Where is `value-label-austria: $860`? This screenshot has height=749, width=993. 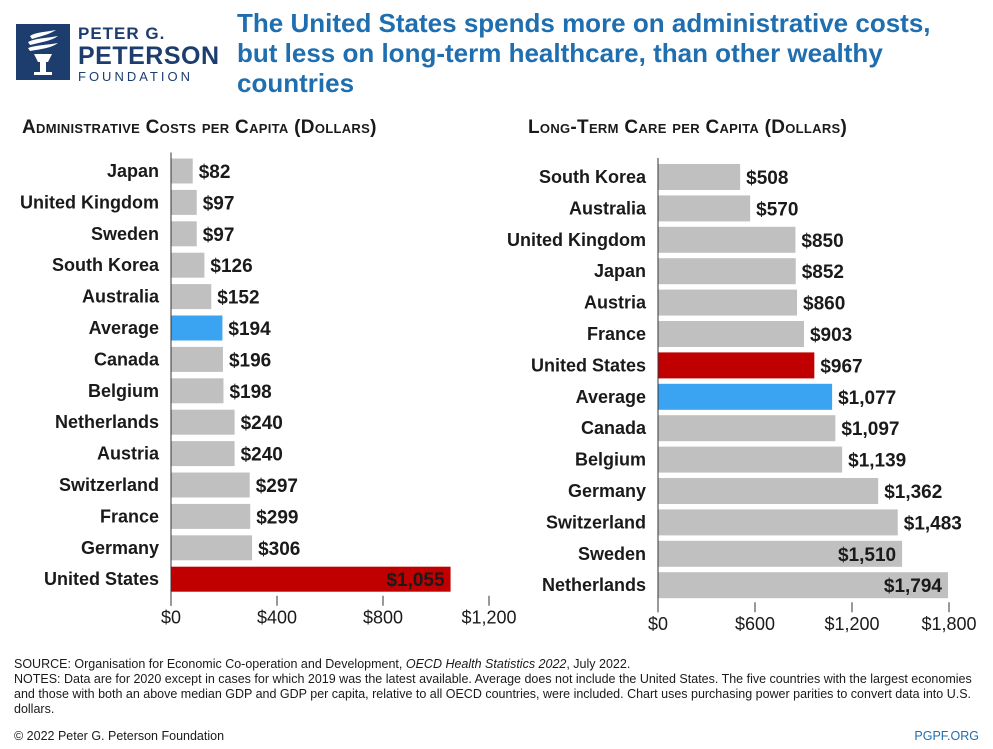 value-label-austria: $860 is located at coordinates (824, 304).